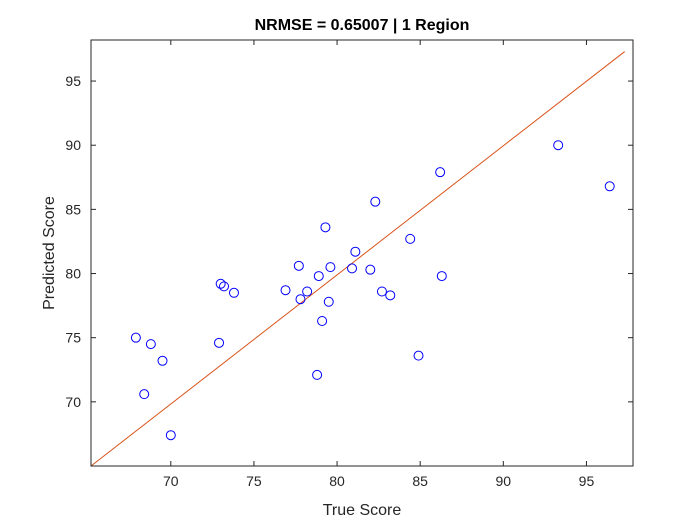  What do you see at coordinates (337, 481) in the screenshot?
I see `x-tick-label: 80` at bounding box center [337, 481].